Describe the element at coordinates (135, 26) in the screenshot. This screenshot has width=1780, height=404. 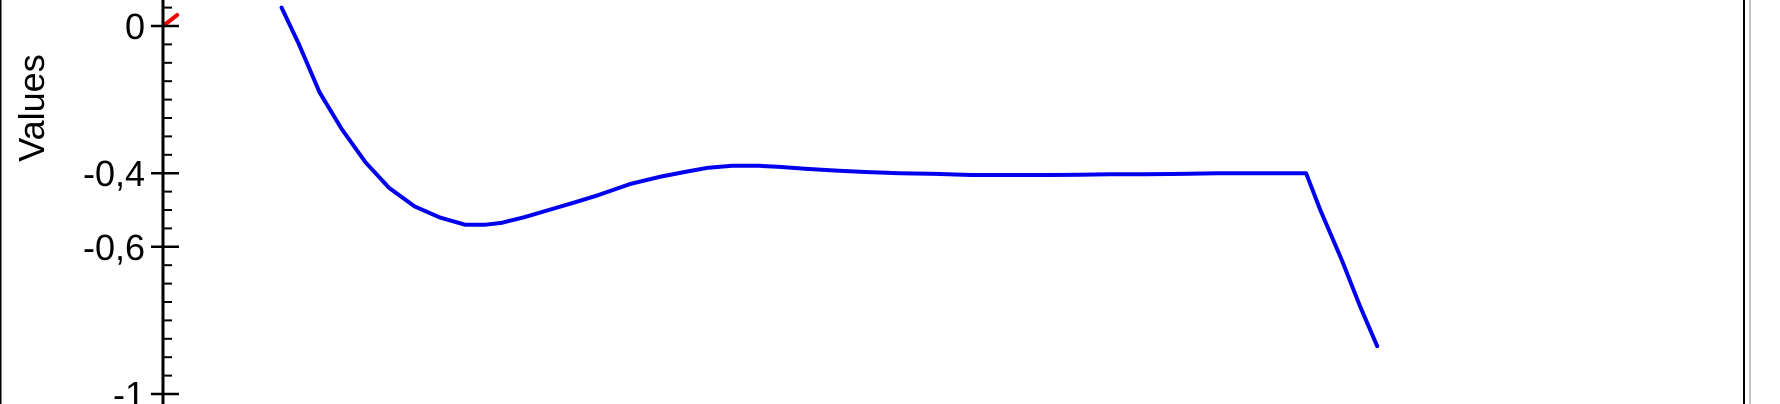
I see `y-tick-label: 0` at that location.